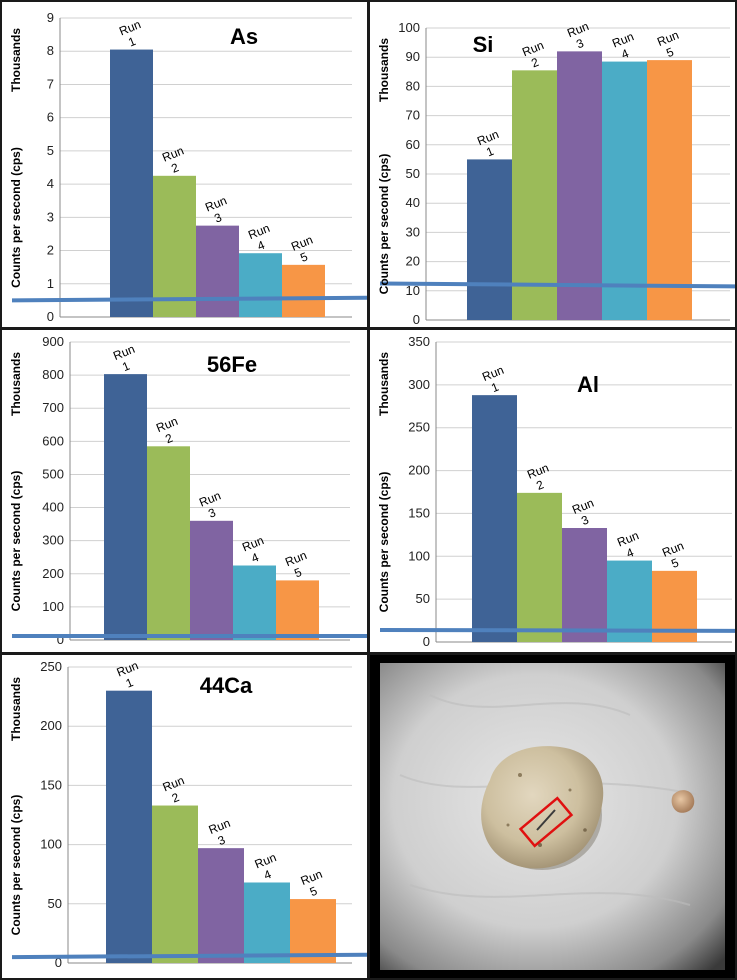 Image resolution: width=737 pixels, height=980 pixels. Describe the element at coordinates (413, 85) in the screenshot. I see `y-tick-label: 80` at that location.